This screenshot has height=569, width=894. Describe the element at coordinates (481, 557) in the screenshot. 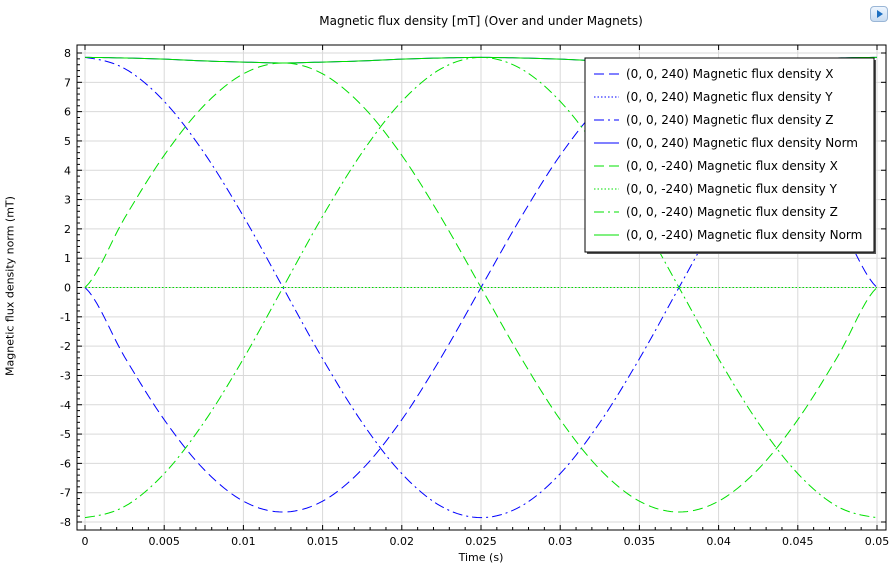

I see `x-axis-label: Time (s)` at that location.